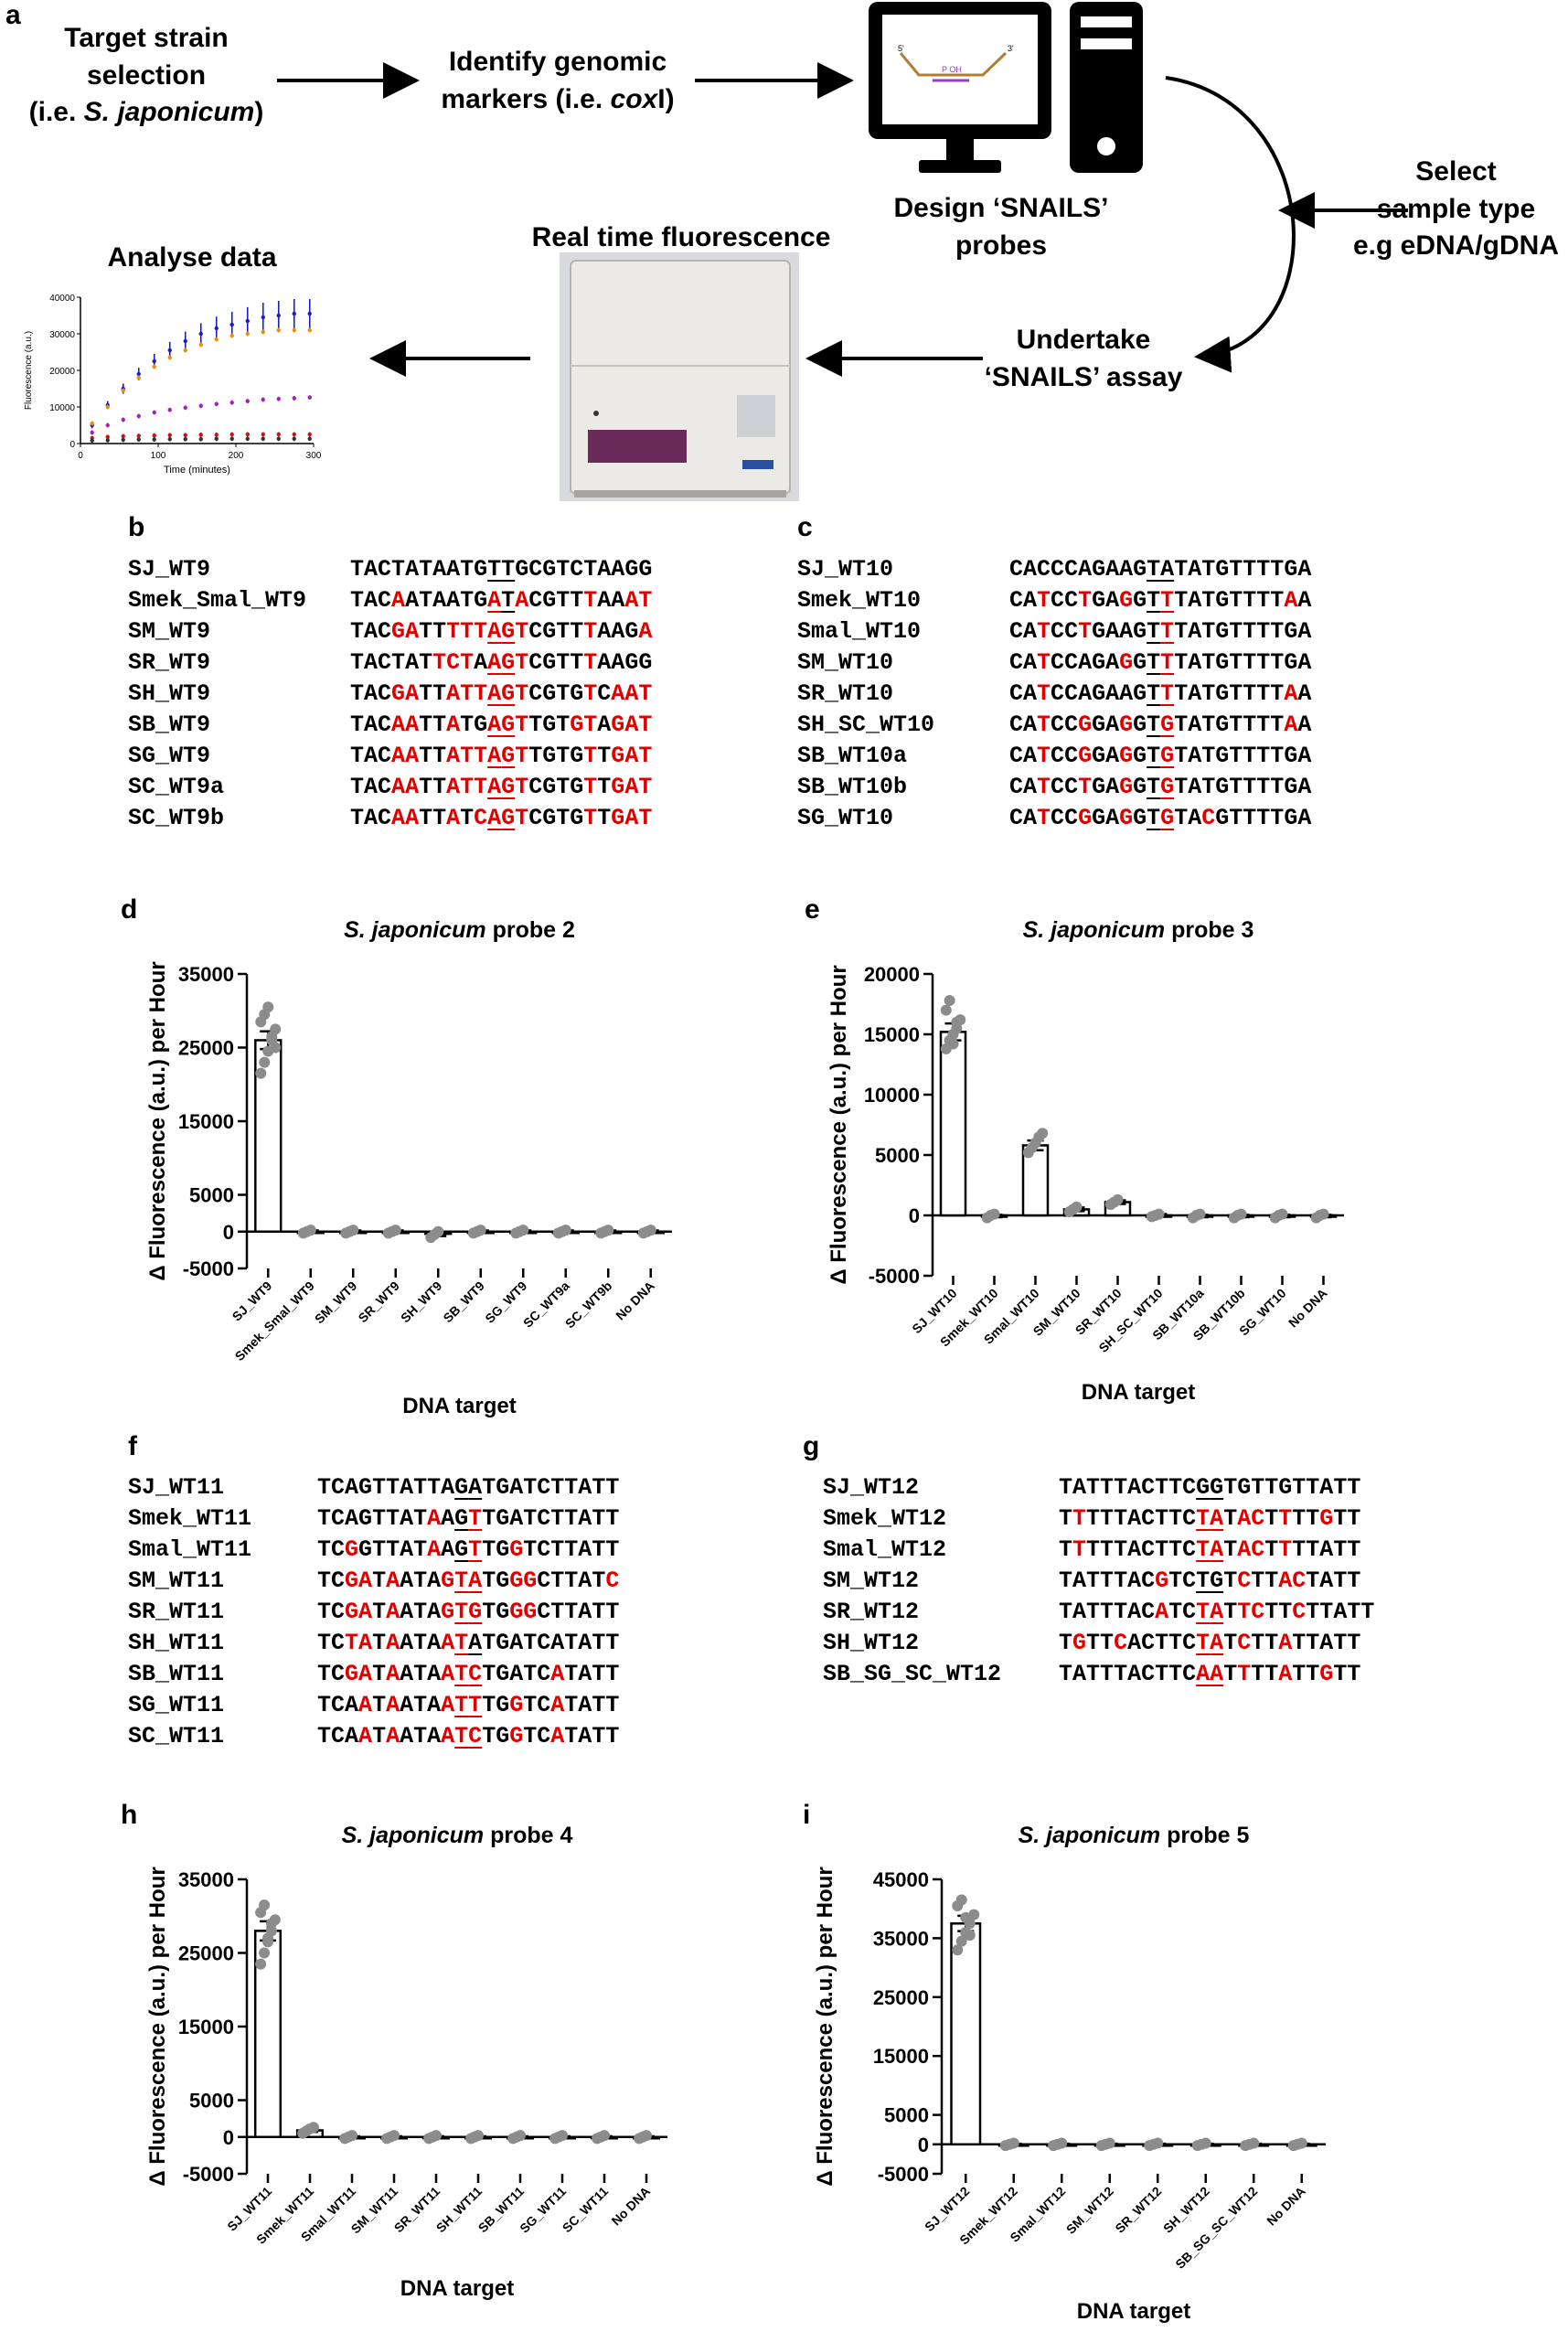 This screenshot has height=2332, width=1568. What do you see at coordinates (169, 756) in the screenshot?
I see `sequence-name: SG_WT9` at bounding box center [169, 756].